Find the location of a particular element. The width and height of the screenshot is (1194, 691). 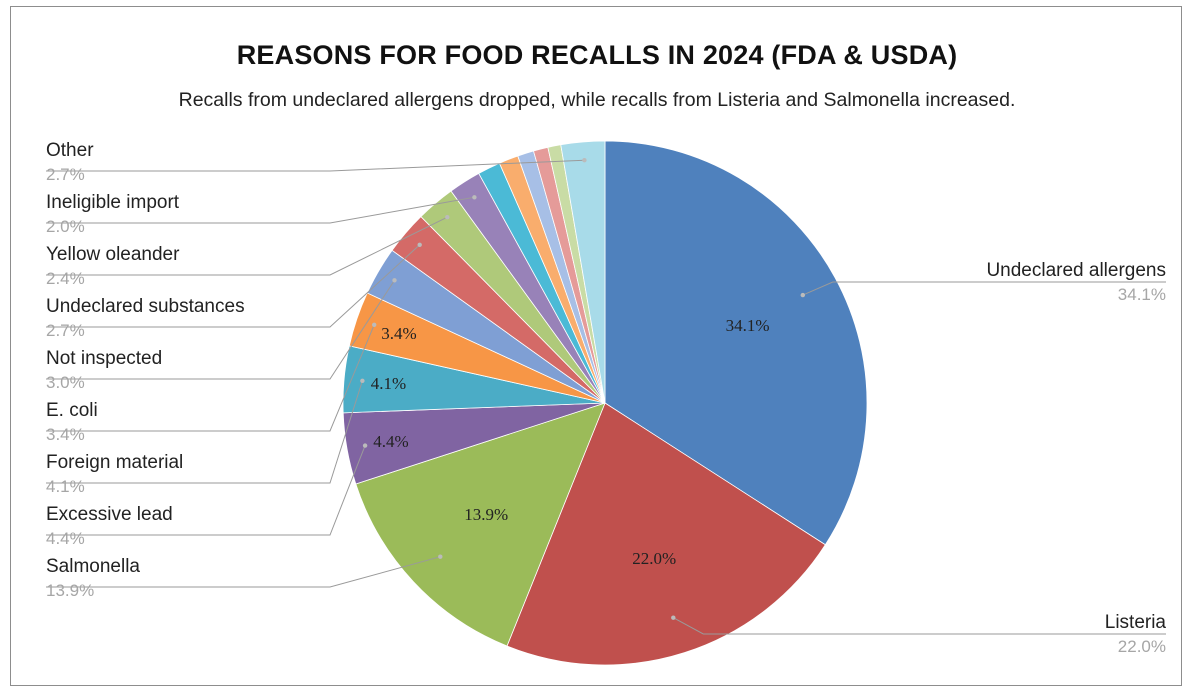

slice-name-undeclared-allergens: Undeclared allergens is located at coordinates (1076, 270).